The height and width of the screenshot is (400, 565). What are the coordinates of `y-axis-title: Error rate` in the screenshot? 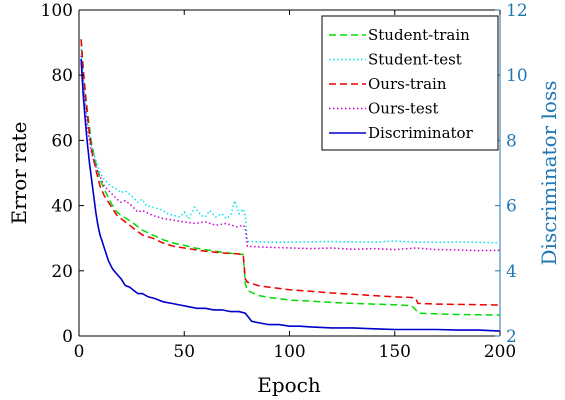 It's located at (19, 172).